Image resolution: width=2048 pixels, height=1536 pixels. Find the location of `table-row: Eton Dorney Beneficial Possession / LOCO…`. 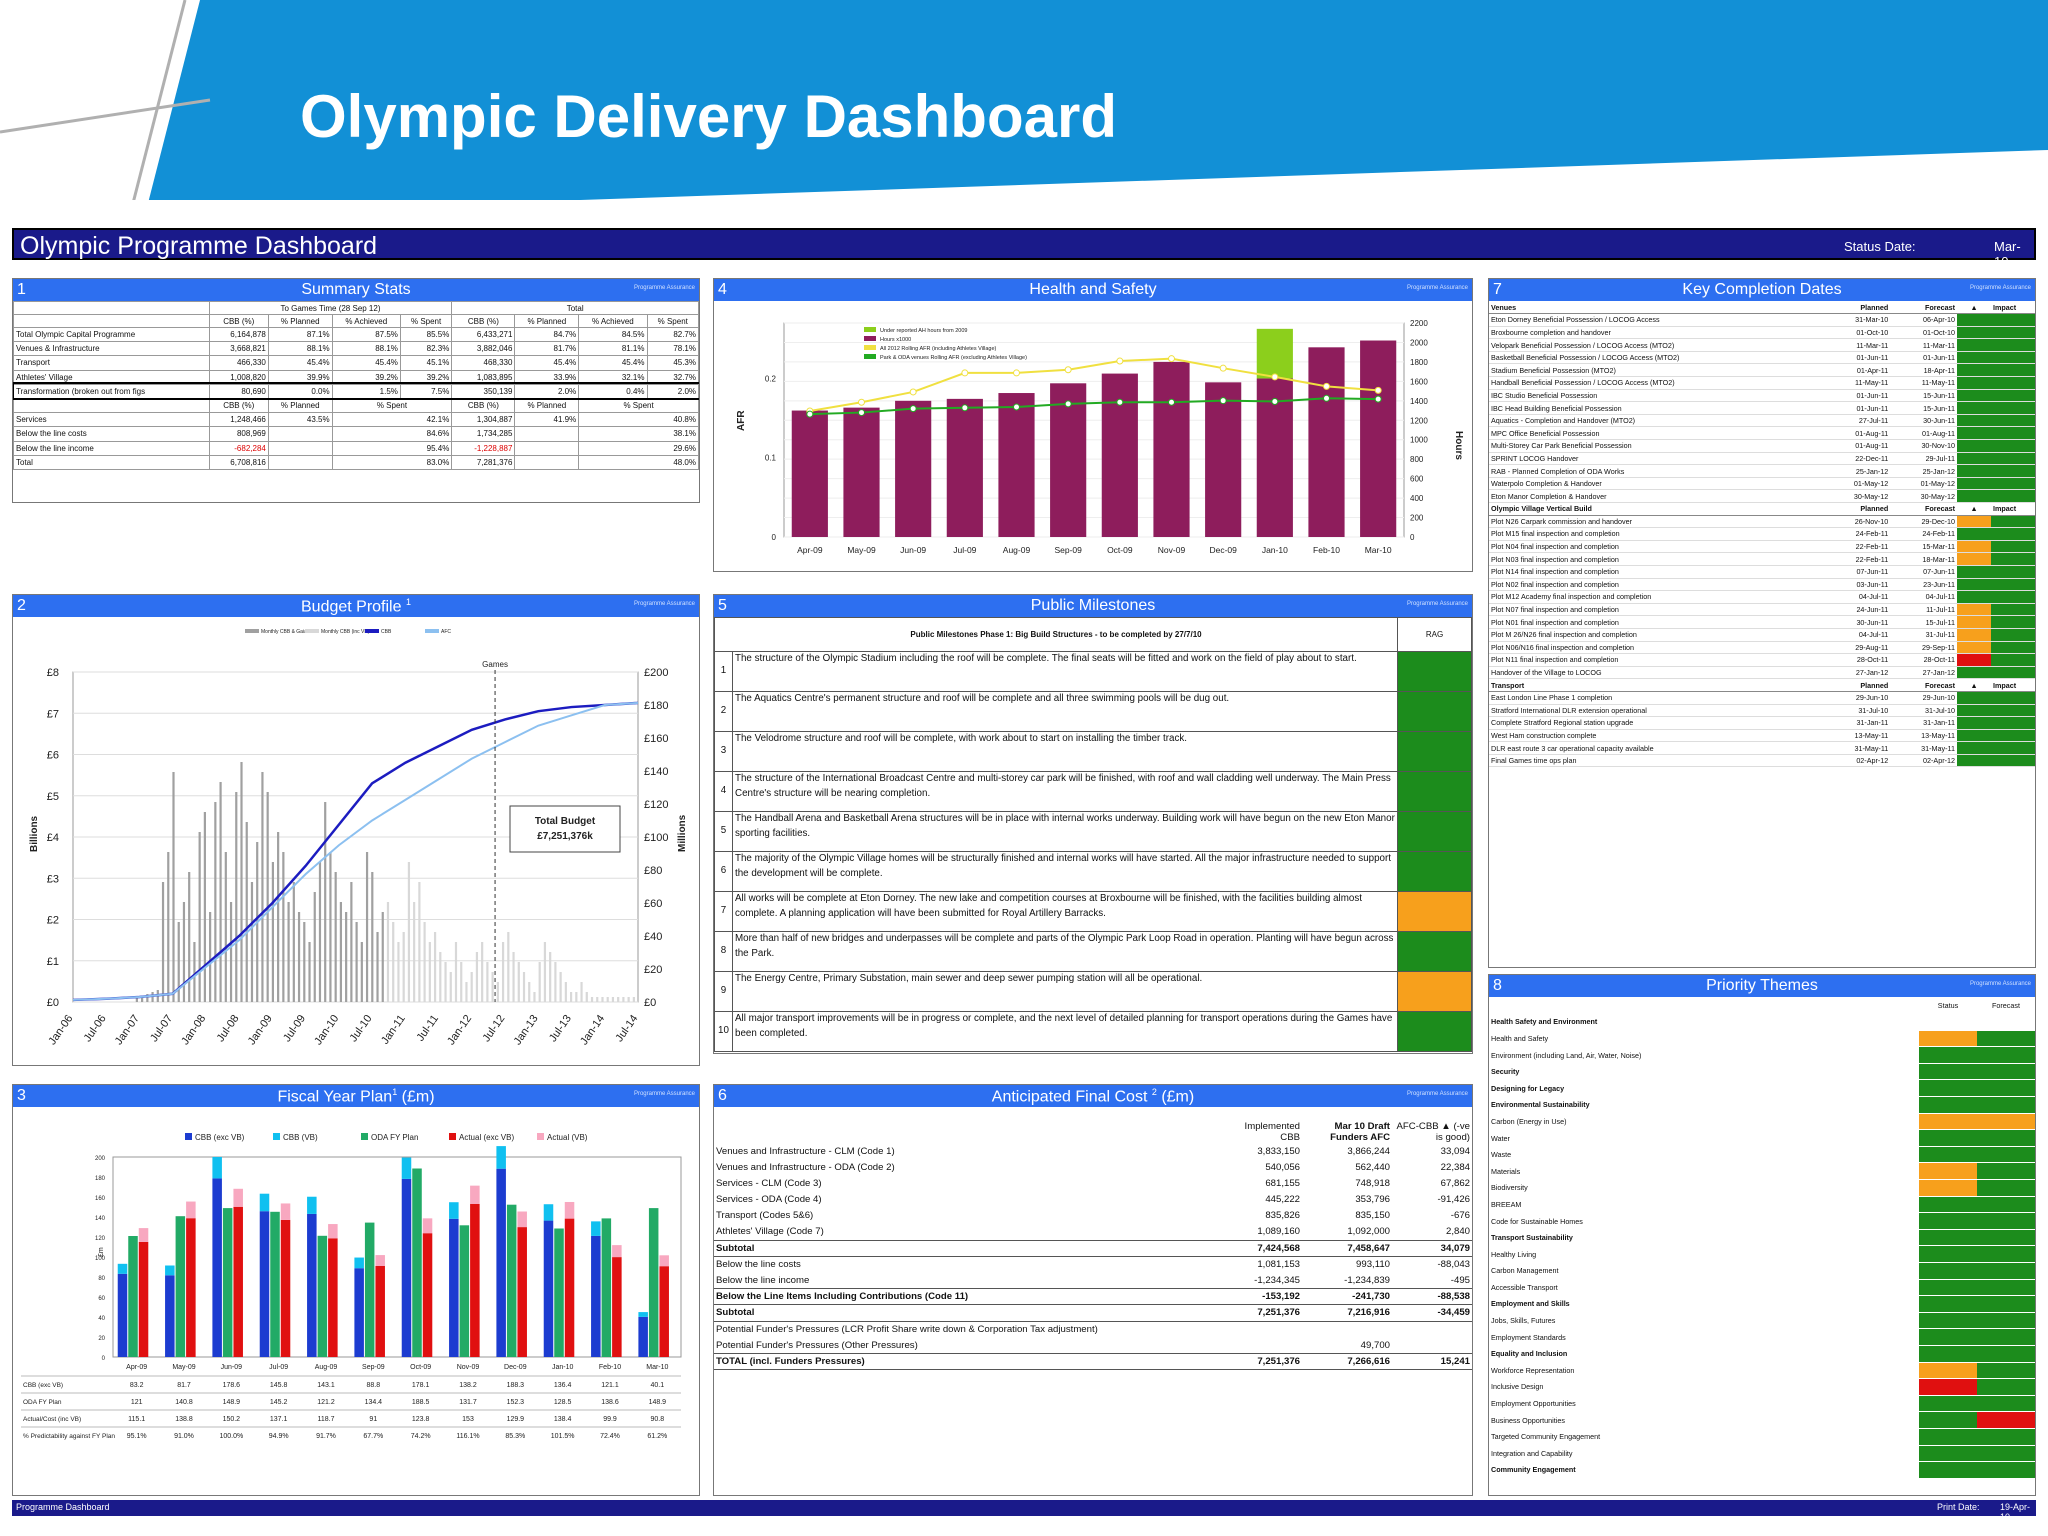

table-row: Eton Dorney Beneficial Possession / LOCO… is located at coordinates (1762, 320).